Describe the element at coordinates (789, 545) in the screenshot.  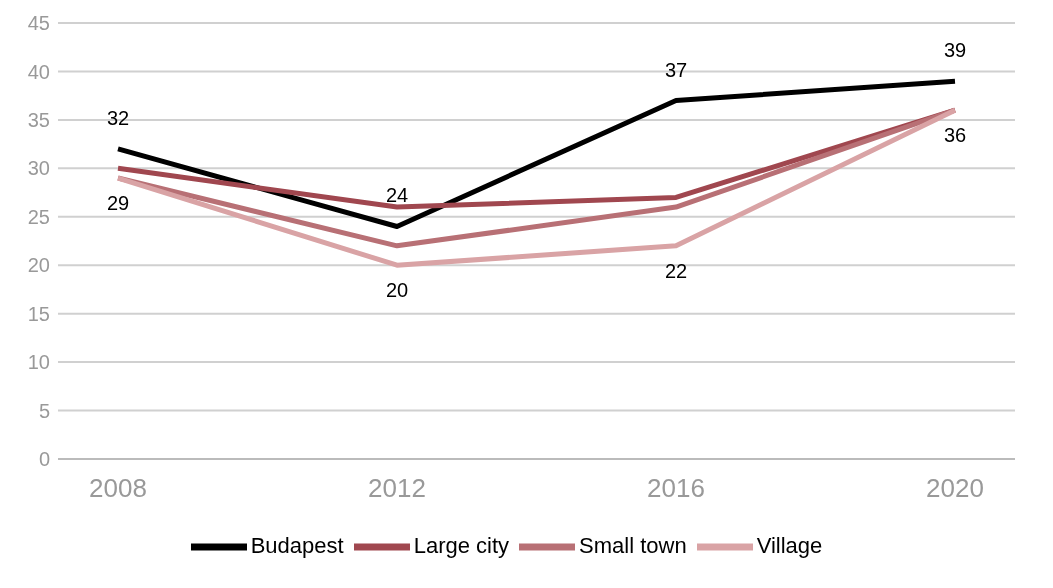
I see `legend-label: Village` at that location.